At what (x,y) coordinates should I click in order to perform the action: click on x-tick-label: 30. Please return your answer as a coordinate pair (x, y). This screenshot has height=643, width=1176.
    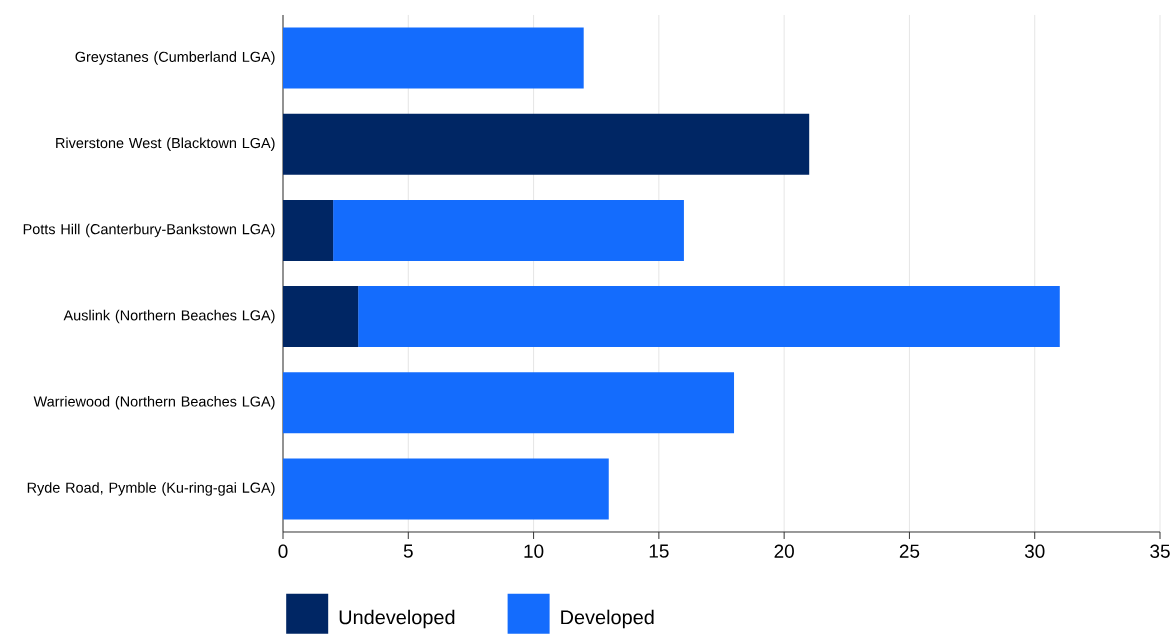
    Looking at the image, I should click on (1034, 551).